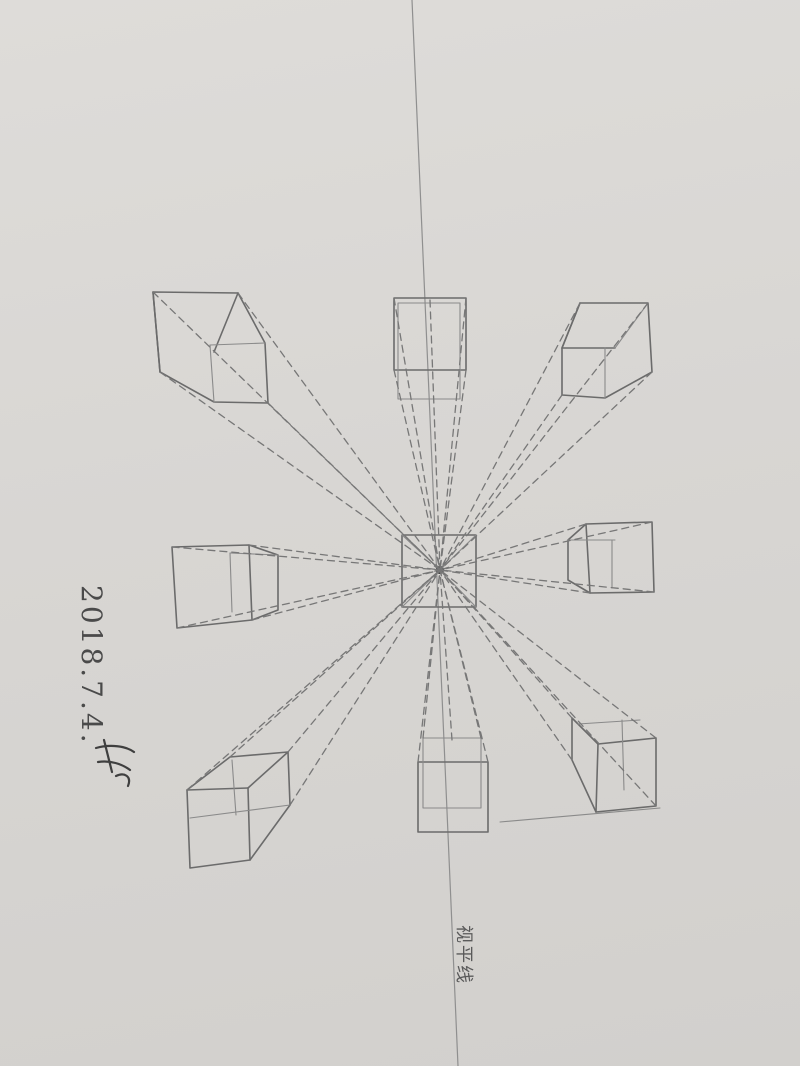 The width and height of the screenshot is (800, 1066). What do you see at coordinates (430, 434) in the screenshot?
I see `cube-top-middle` at bounding box center [430, 434].